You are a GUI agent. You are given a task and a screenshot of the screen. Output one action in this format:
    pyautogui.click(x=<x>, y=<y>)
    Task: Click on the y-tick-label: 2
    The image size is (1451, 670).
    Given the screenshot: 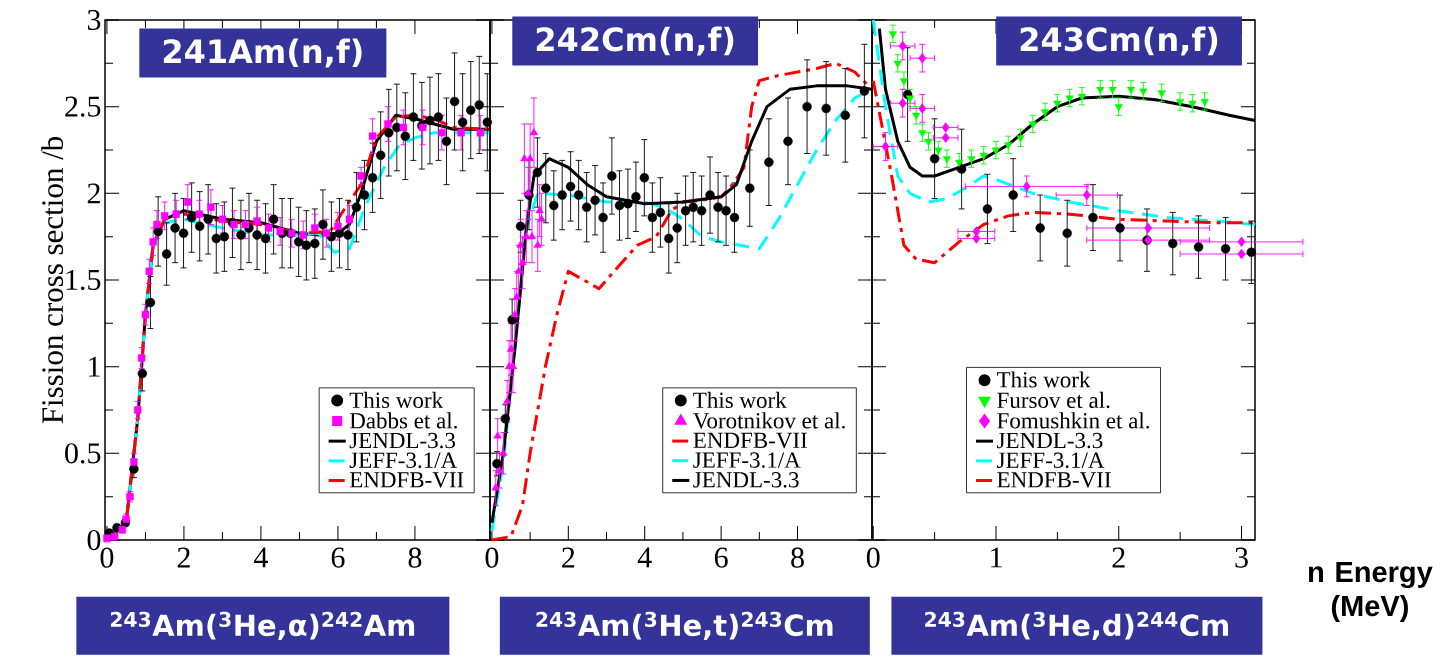 What is the action you would take?
    pyautogui.click(x=93, y=193)
    